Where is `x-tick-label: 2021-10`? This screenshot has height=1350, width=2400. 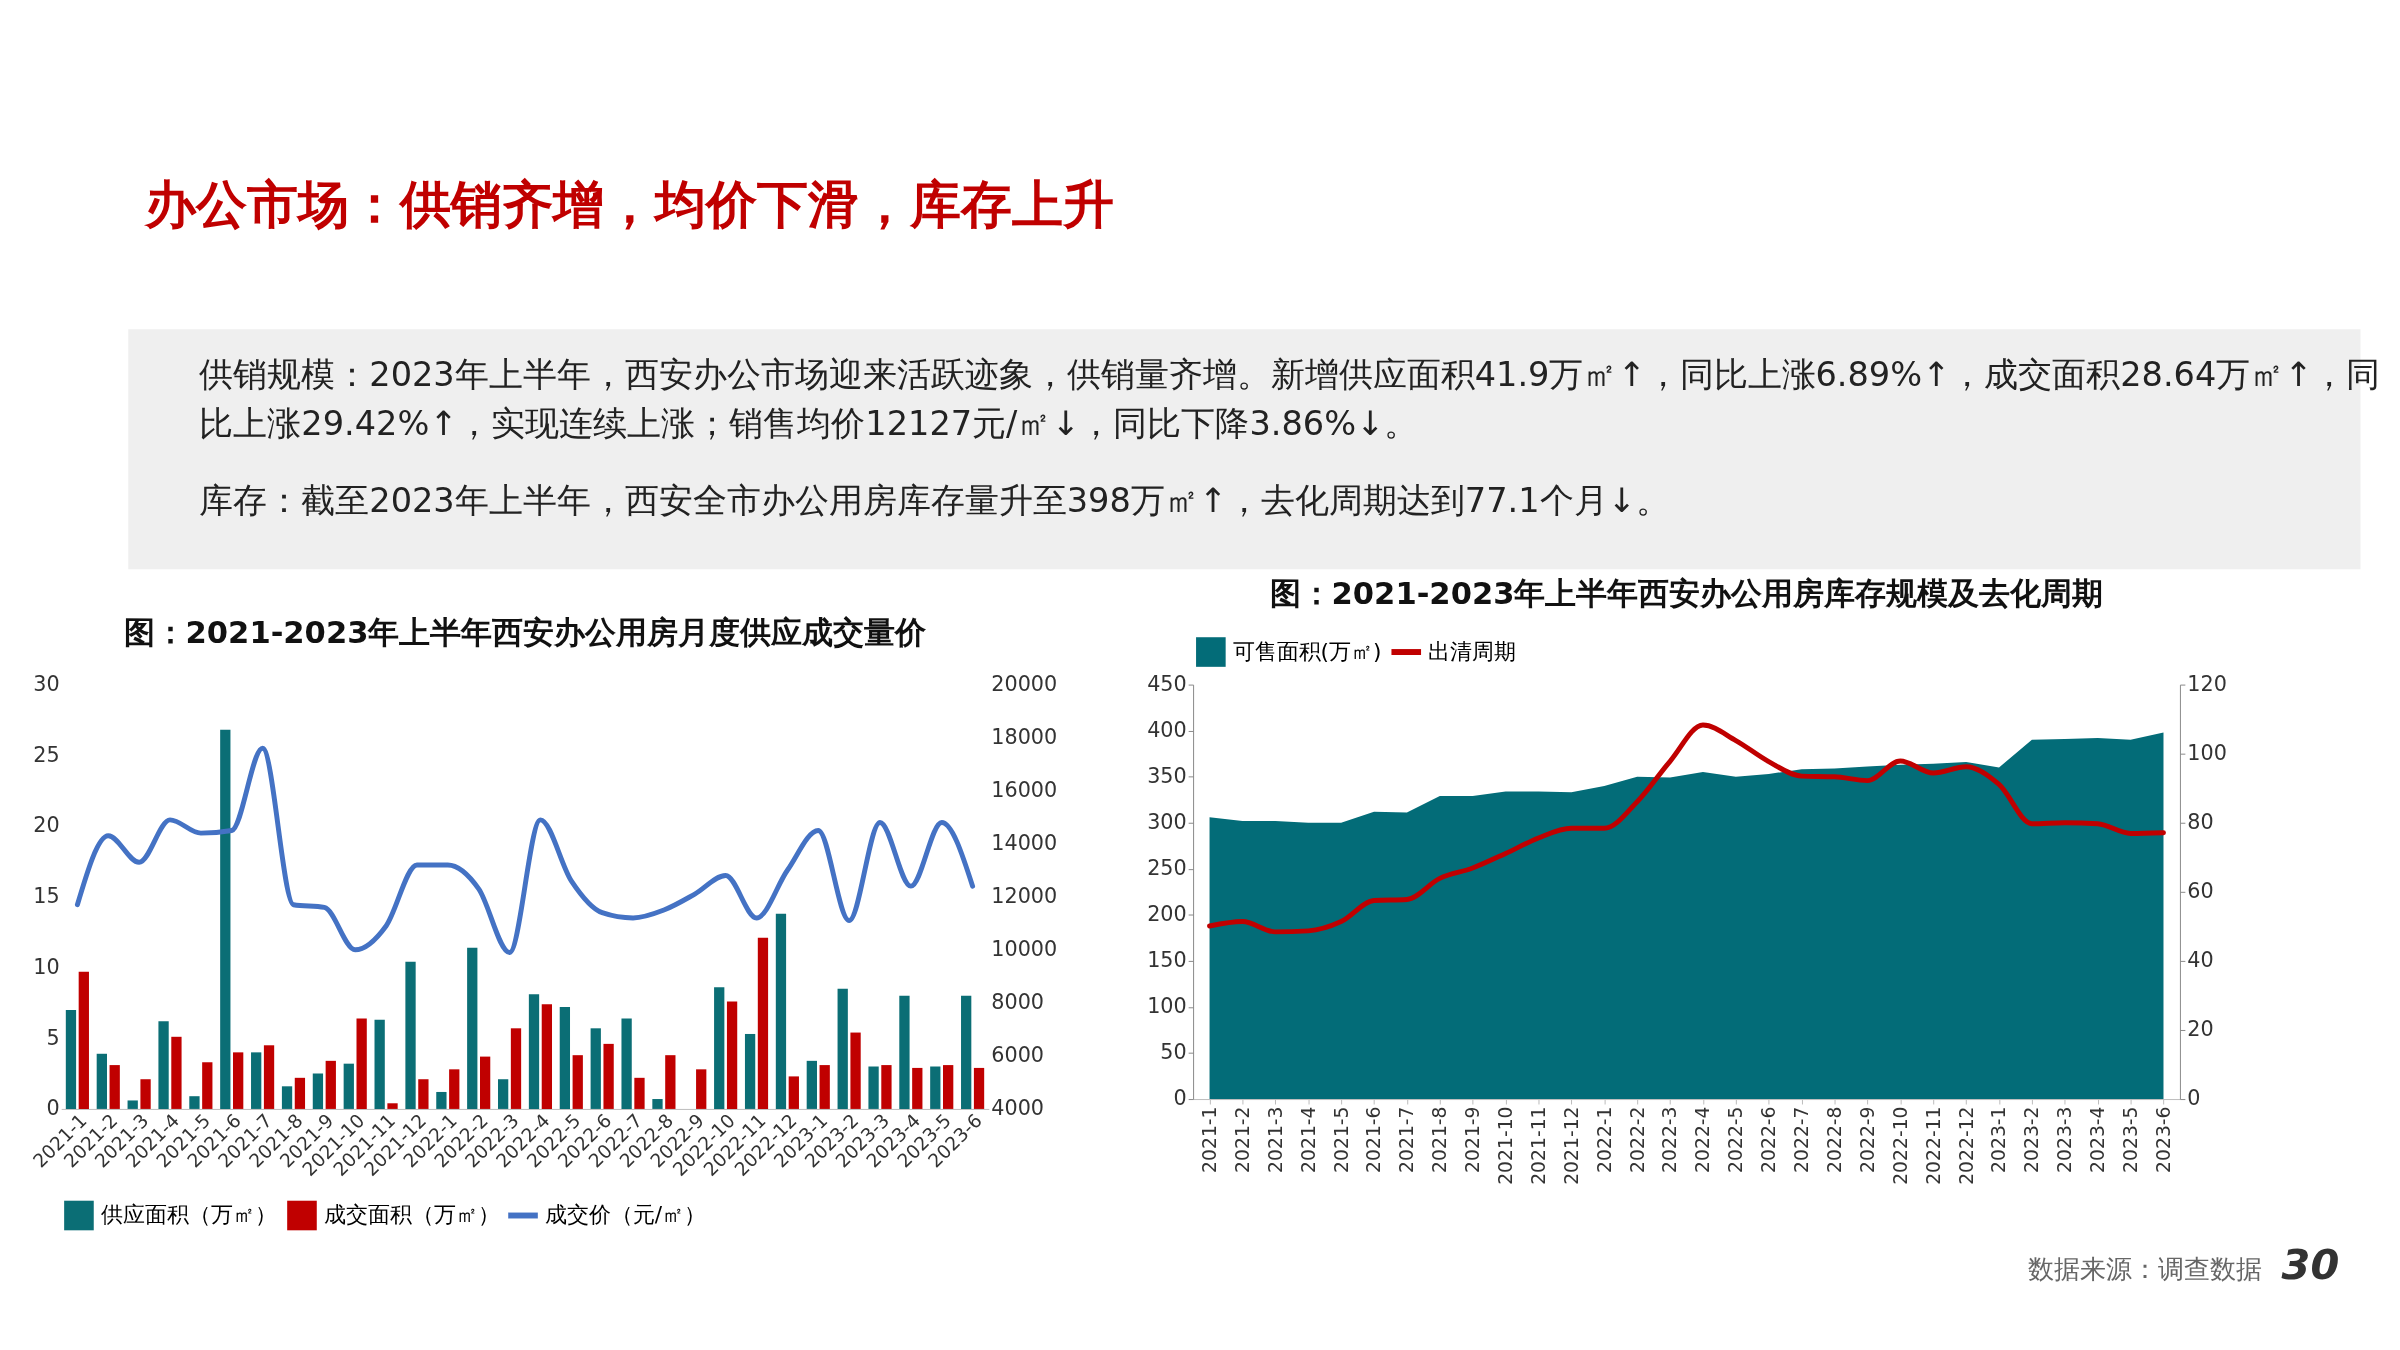 x-tick-label: 2021-10 is located at coordinates (1506, 1145).